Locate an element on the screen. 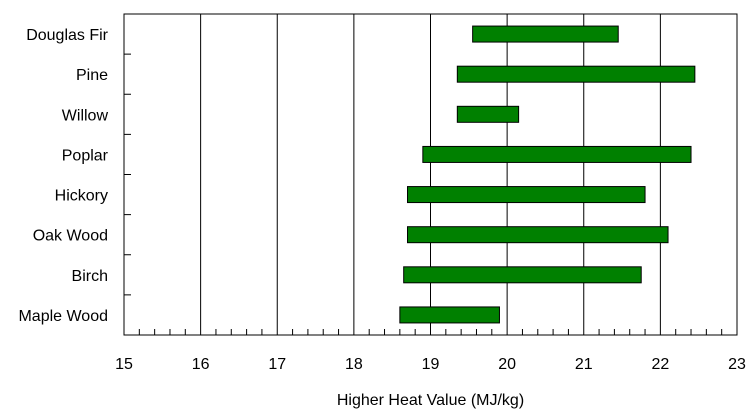 The height and width of the screenshot is (413, 749). category-label: Oak Wood is located at coordinates (70, 236).